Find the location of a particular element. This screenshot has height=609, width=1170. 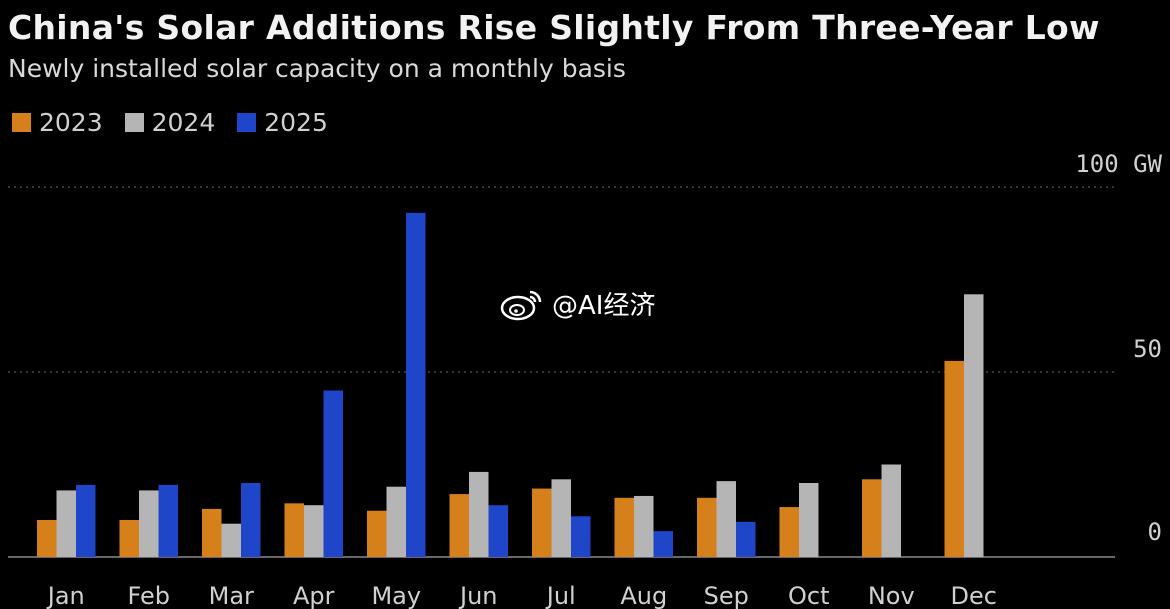

bar-2023-aug is located at coordinates (624, 527).